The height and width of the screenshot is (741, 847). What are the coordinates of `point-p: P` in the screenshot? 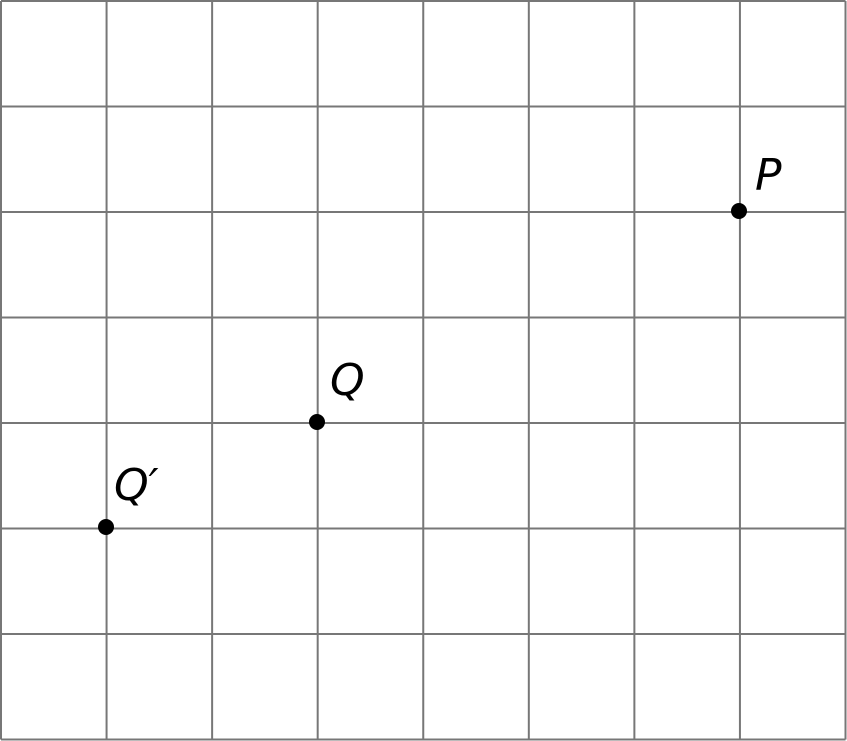 It's located at (756, 184).